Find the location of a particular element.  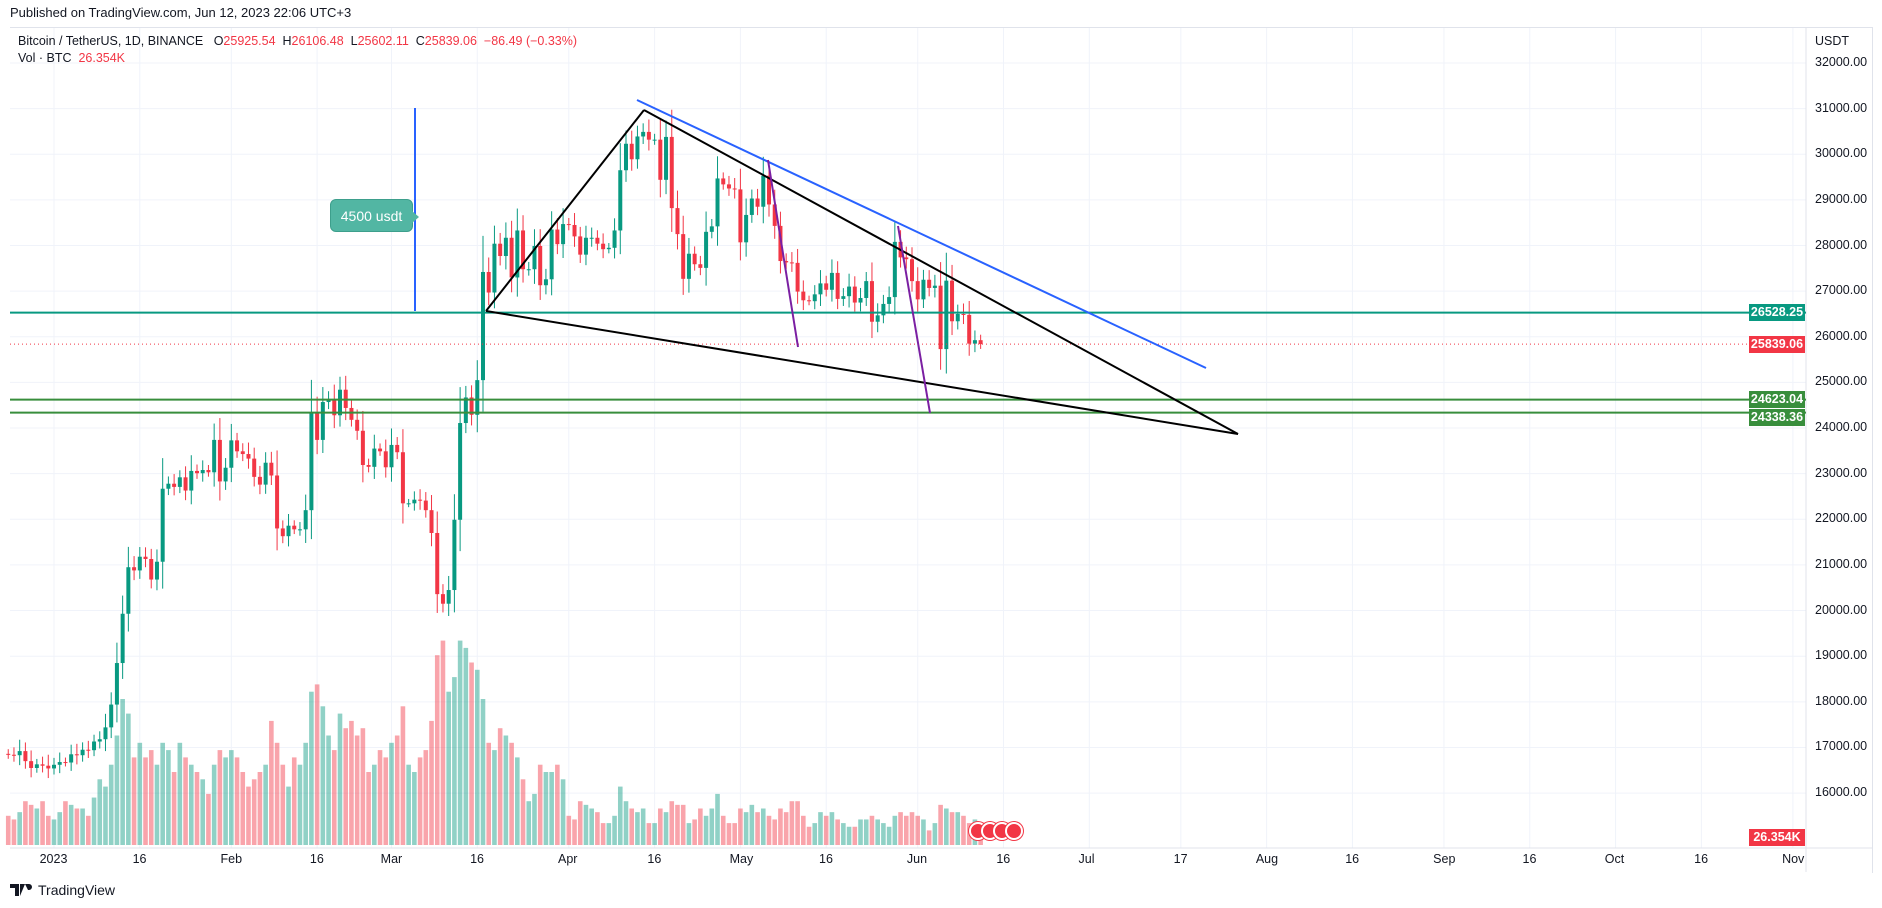

high-label: H is located at coordinates (287, 41).